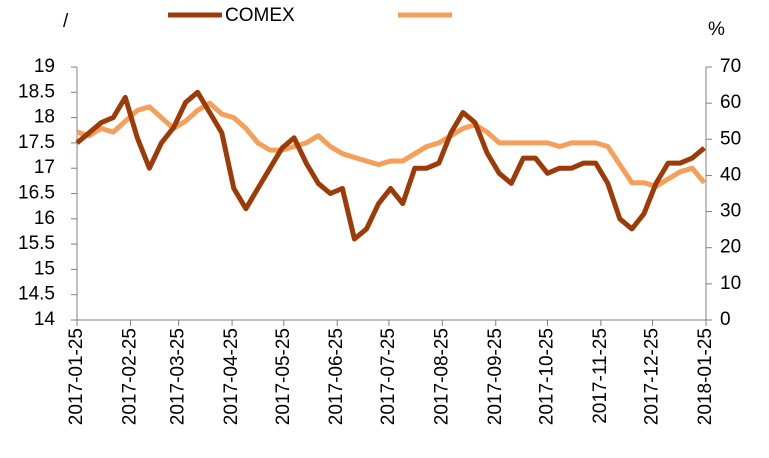 This screenshot has height=458, width=769. Describe the element at coordinates (45, 319) in the screenshot. I see `y-tick-label: 14` at that location.